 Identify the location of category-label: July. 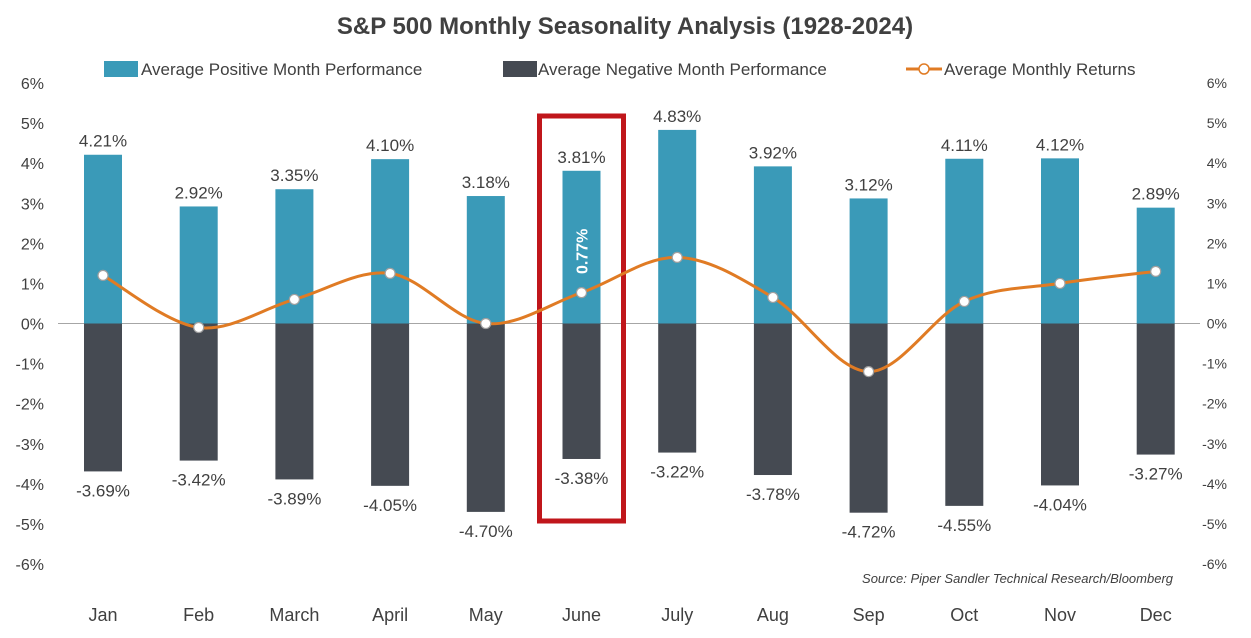
(677, 615).